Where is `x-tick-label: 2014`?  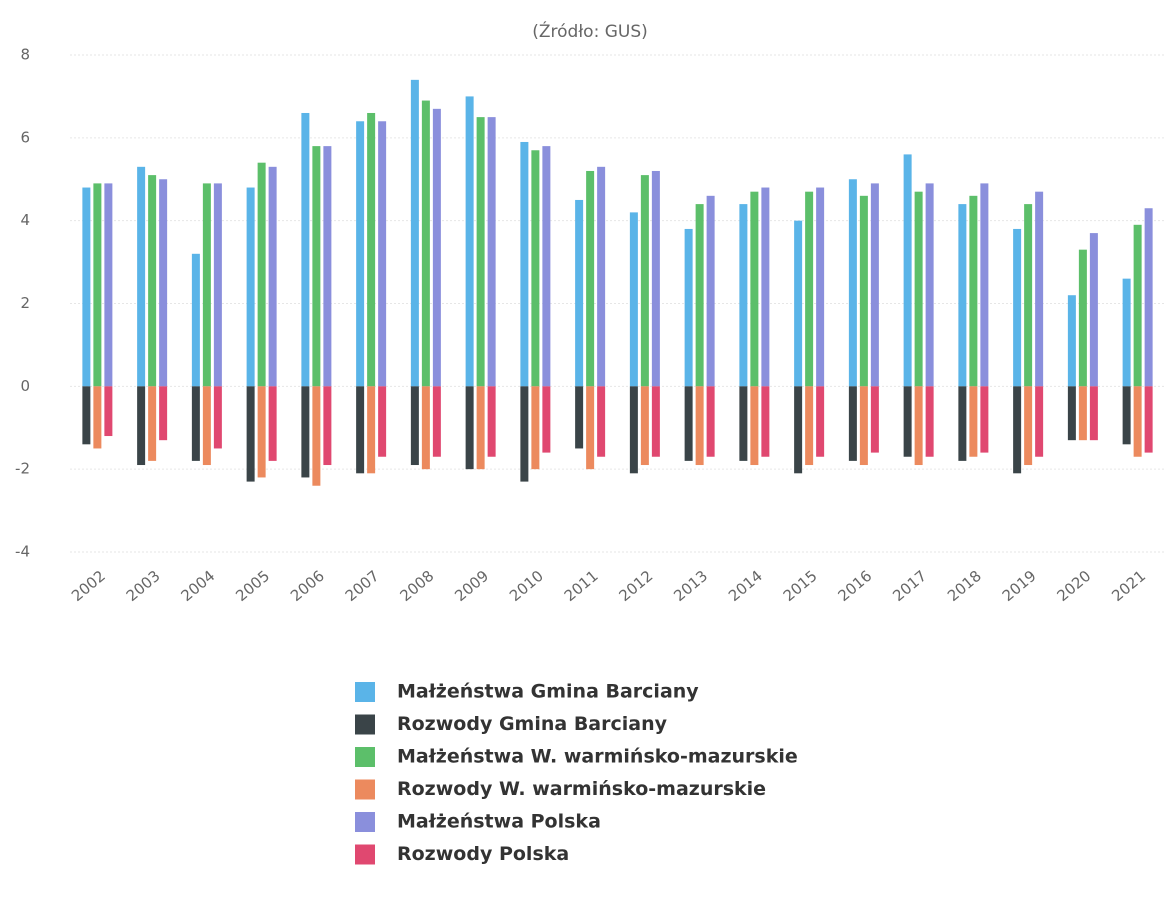 x-tick-label: 2014 is located at coordinates (745, 586).